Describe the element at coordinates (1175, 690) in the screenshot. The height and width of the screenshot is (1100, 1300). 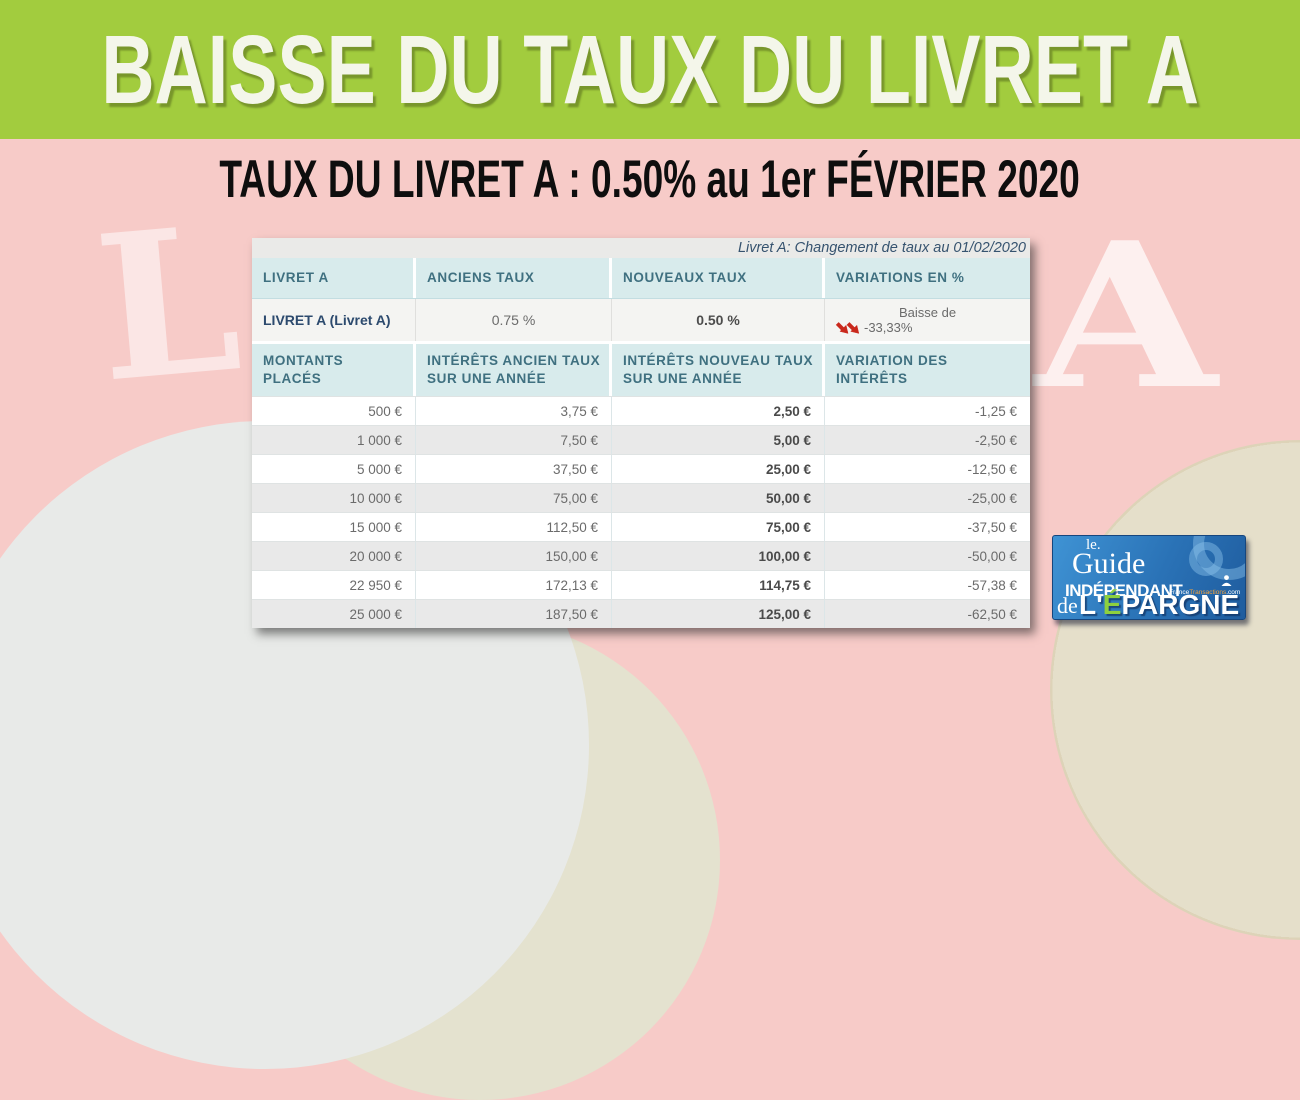
I see `euro-coin-right` at that location.